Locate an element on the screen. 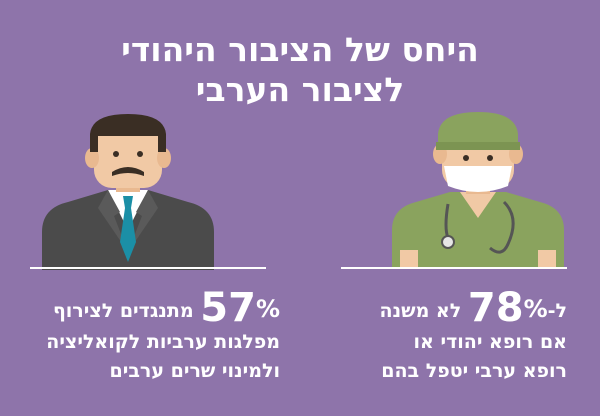  right-divider is located at coordinates (454, 268).